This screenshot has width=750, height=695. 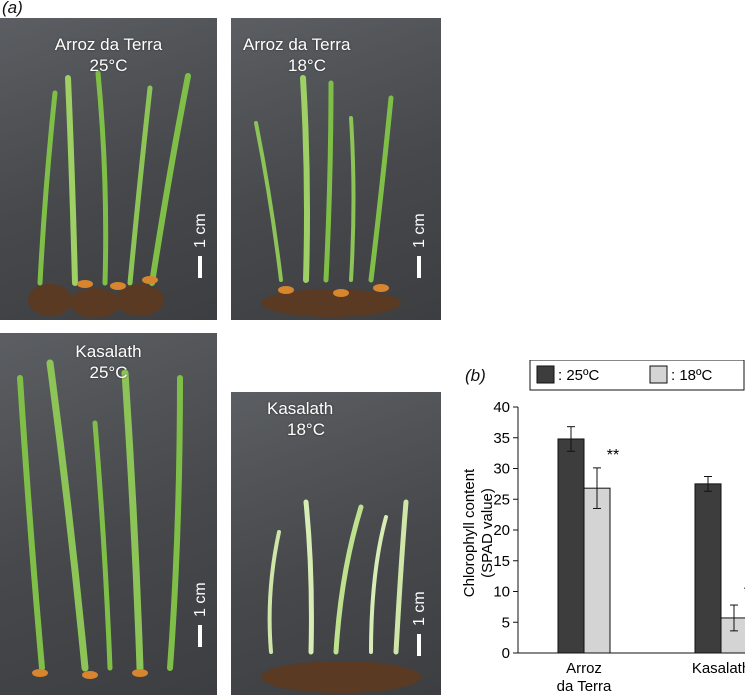 What do you see at coordinates (501, 499) in the screenshot?
I see `y-tick-label: 25` at bounding box center [501, 499].